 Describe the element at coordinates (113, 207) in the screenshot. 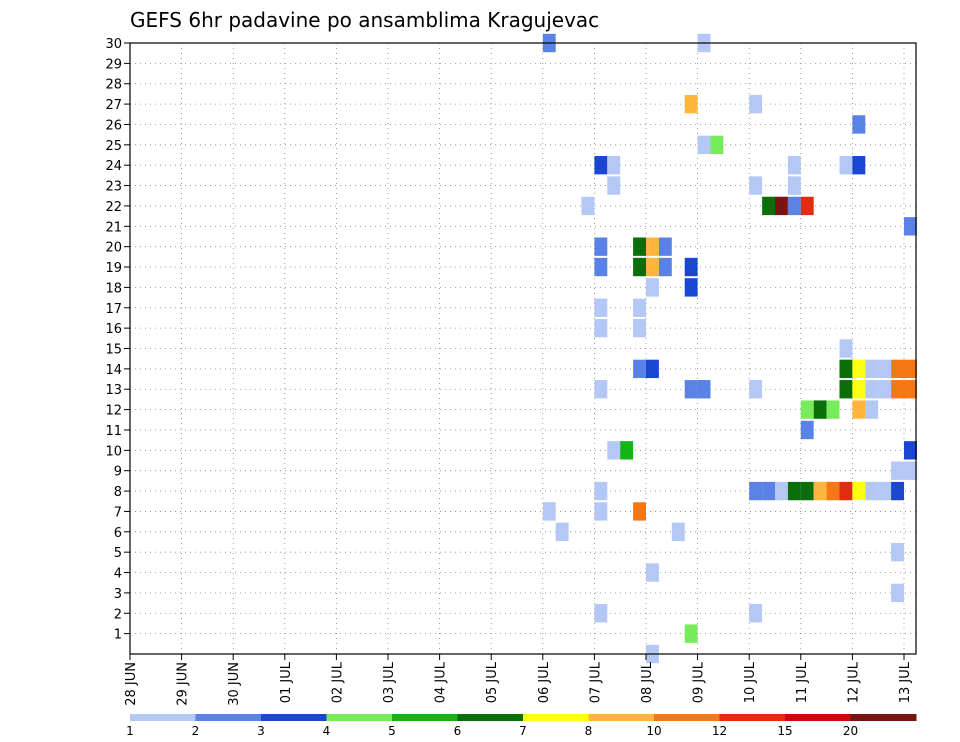

I see `y-tick-label: 22` at that location.